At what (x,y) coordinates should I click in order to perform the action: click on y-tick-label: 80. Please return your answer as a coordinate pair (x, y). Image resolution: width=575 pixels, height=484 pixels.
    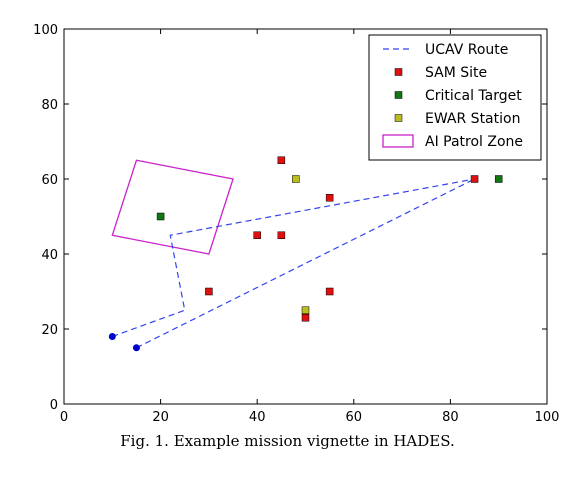
    Looking at the image, I should click on (49, 105).